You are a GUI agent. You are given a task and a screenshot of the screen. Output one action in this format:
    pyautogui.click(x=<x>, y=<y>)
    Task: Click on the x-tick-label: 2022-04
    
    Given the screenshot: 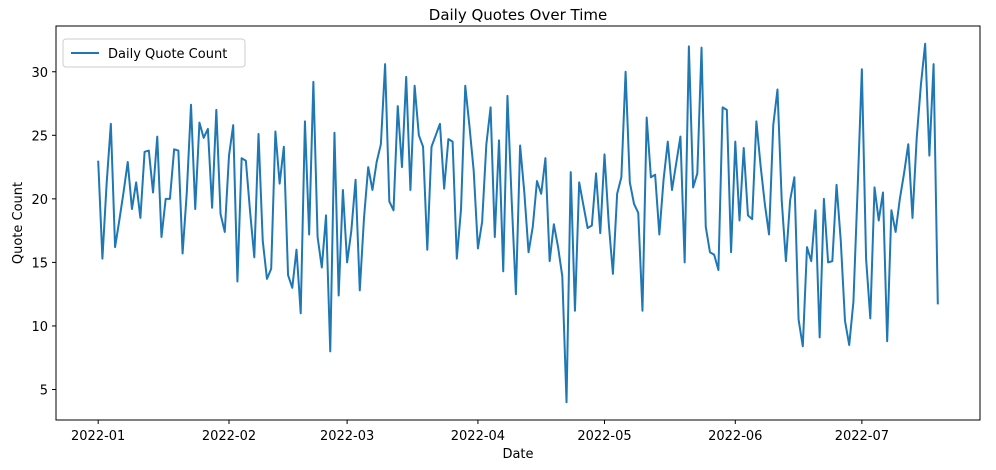 What is the action you would take?
    pyautogui.click(x=478, y=436)
    